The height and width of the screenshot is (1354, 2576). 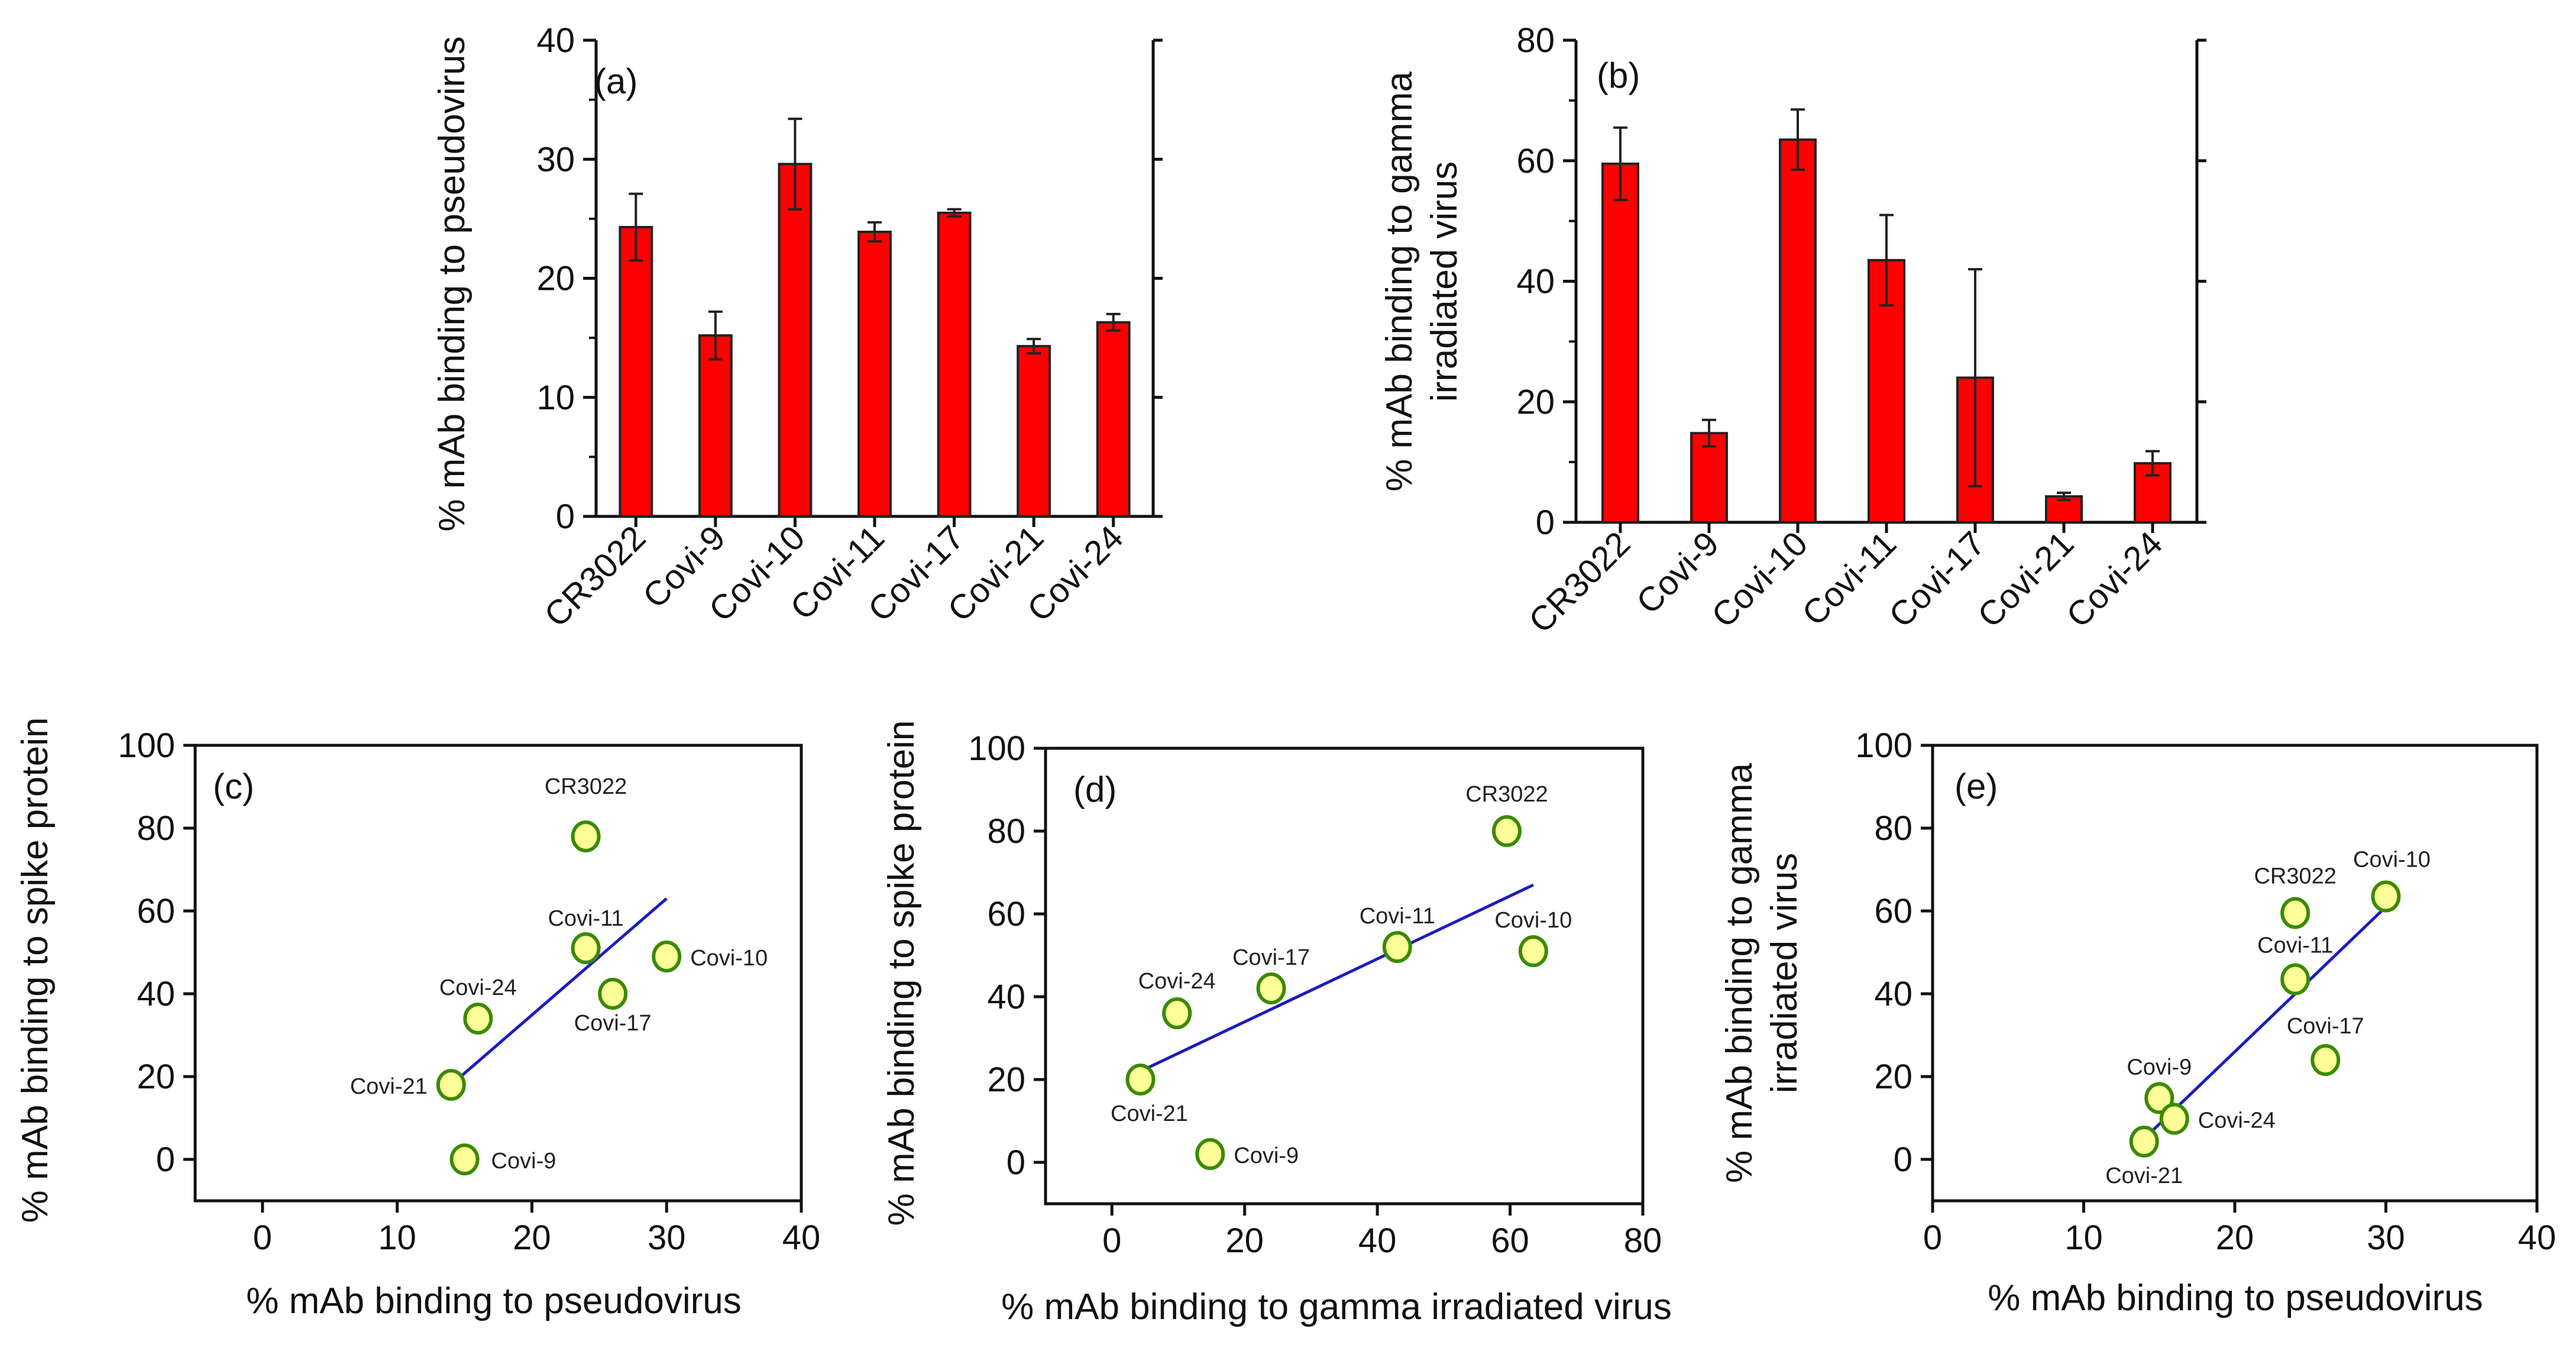 I want to click on point-label: Covi-21, so click(x=2144, y=1176).